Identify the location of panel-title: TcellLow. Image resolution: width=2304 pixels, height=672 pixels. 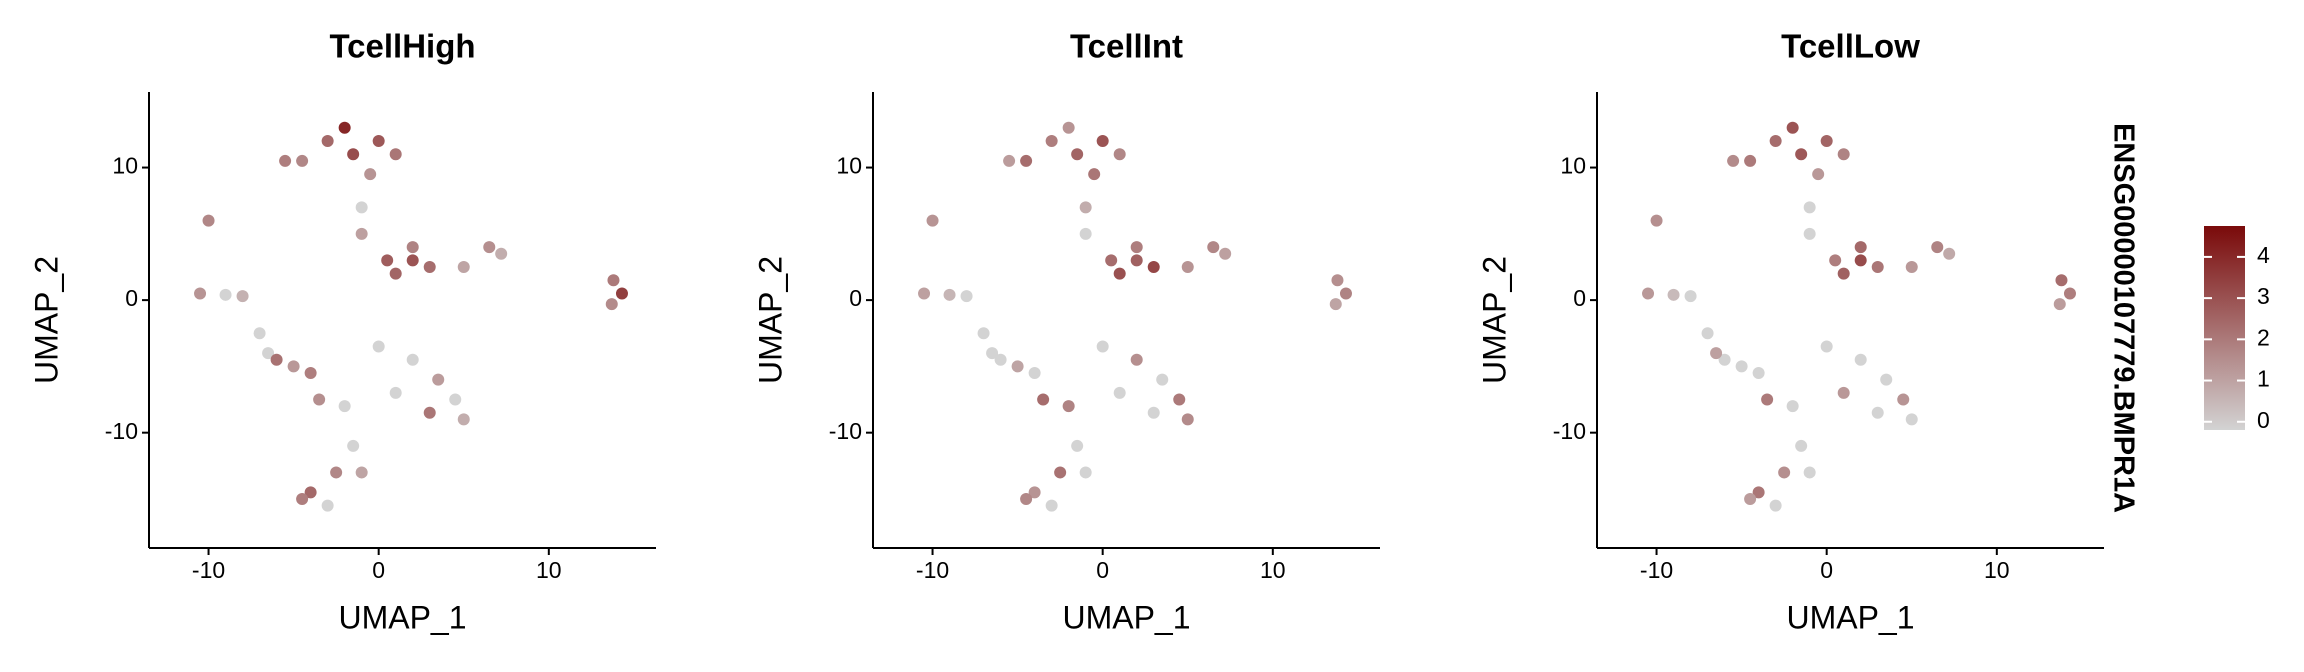
(1850, 46).